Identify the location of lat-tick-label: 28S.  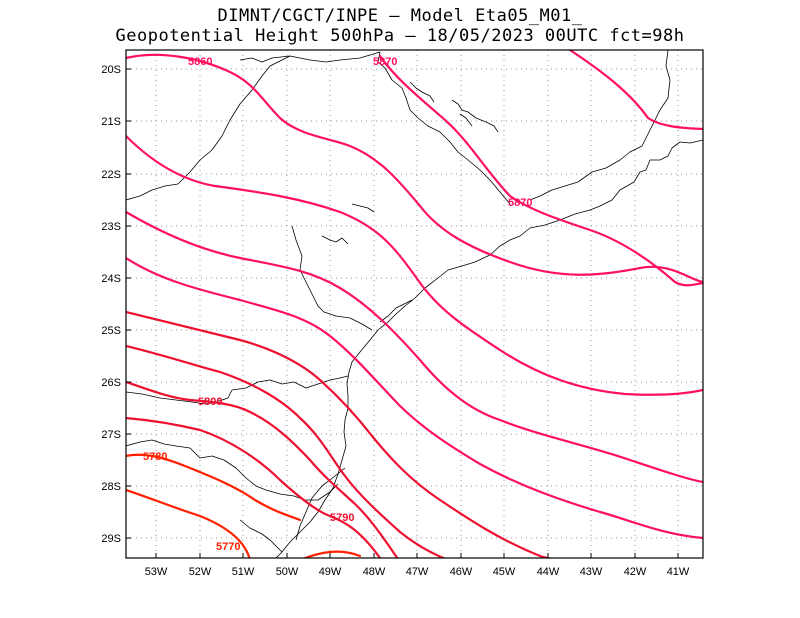
(111, 487).